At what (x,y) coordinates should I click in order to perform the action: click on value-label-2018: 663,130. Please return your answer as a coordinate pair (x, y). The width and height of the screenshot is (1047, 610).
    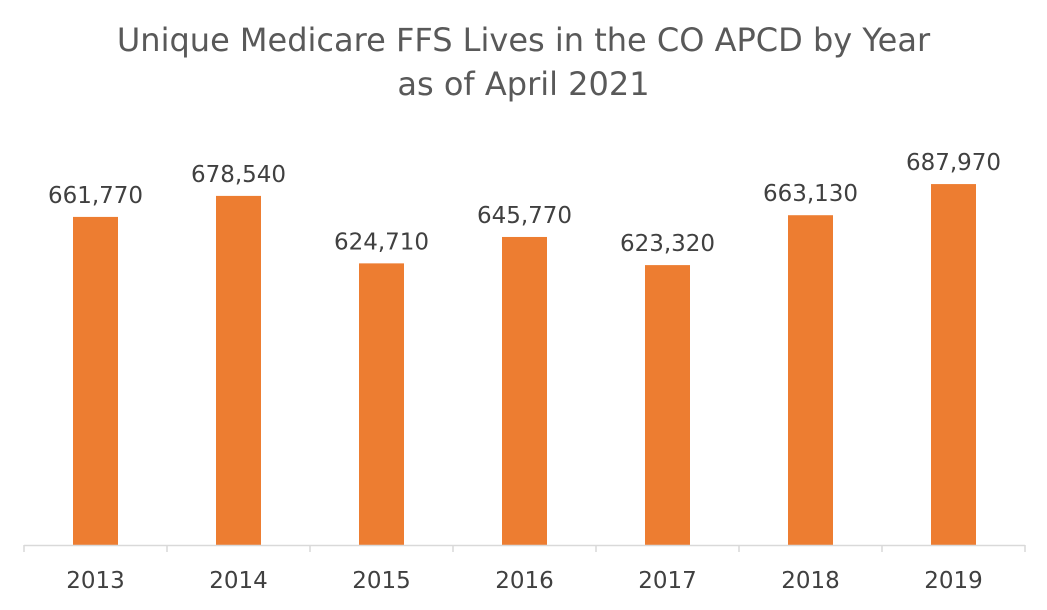
    Looking at the image, I should click on (810, 194).